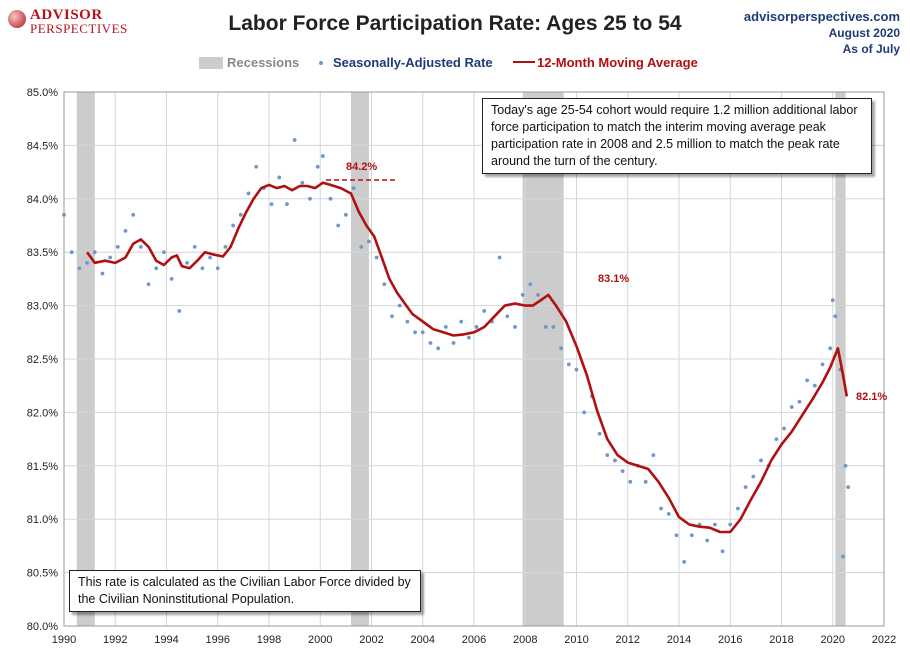 The width and height of the screenshot is (910, 661). Describe the element at coordinates (42, 253) in the screenshot. I see `y-tick-label: 83.5%` at that location.